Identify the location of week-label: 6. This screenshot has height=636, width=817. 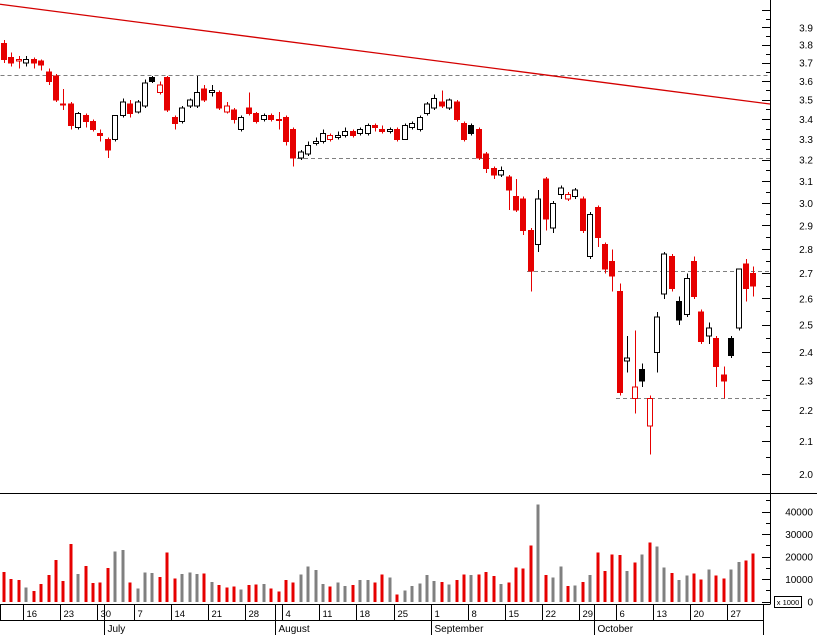
(622, 614).